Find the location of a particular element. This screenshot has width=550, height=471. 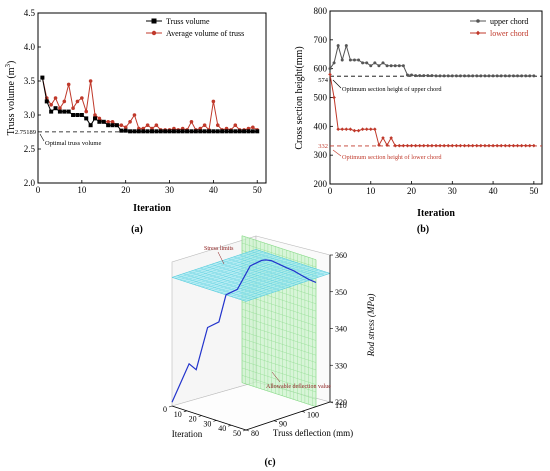

panel-c-stress-plane is located at coordinates (251, 275).